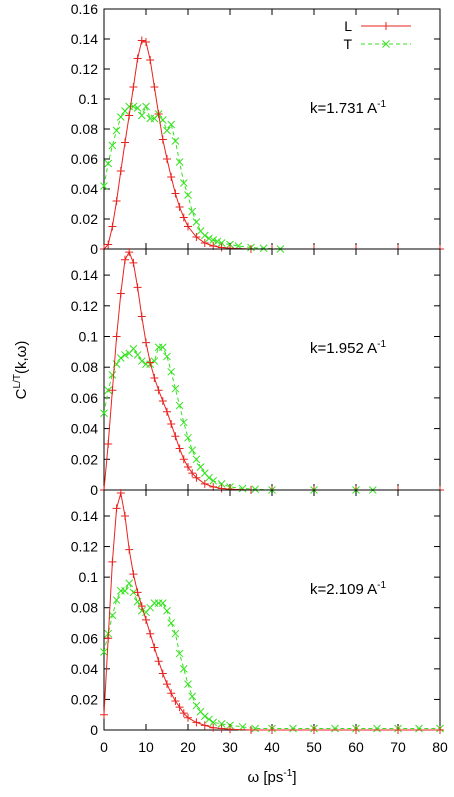 Image resolution: width=454 pixels, height=797 pixels. What do you see at coordinates (386, 44) in the screenshot?
I see `legend-marker-T` at bounding box center [386, 44].